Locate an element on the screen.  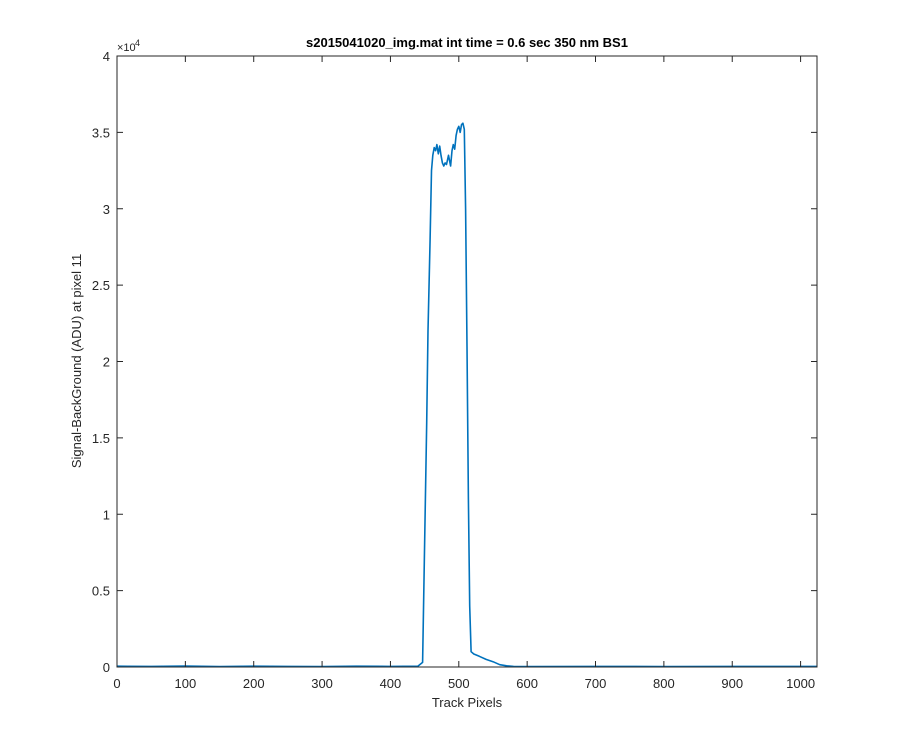
y-axis-label: Signal-BackGround (ADU) at pixel 11 is located at coordinates (76, 361).